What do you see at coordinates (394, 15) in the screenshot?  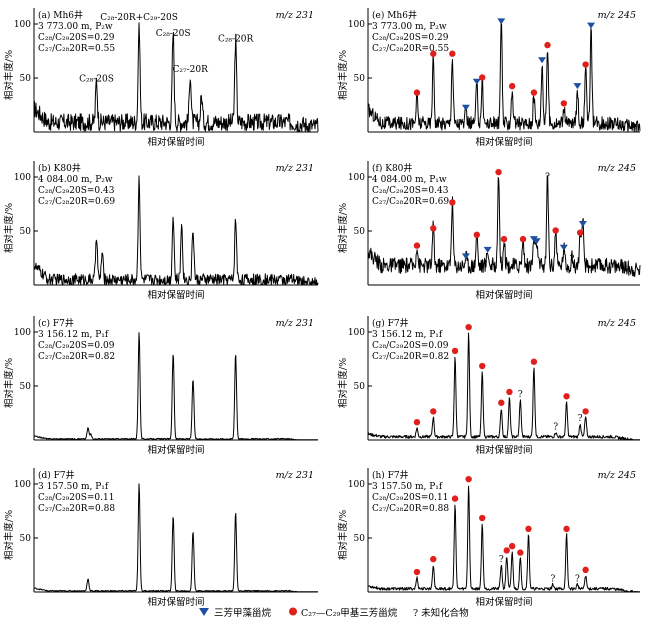 I see `panel-header-line: (e) Mh6井` at bounding box center [394, 15].